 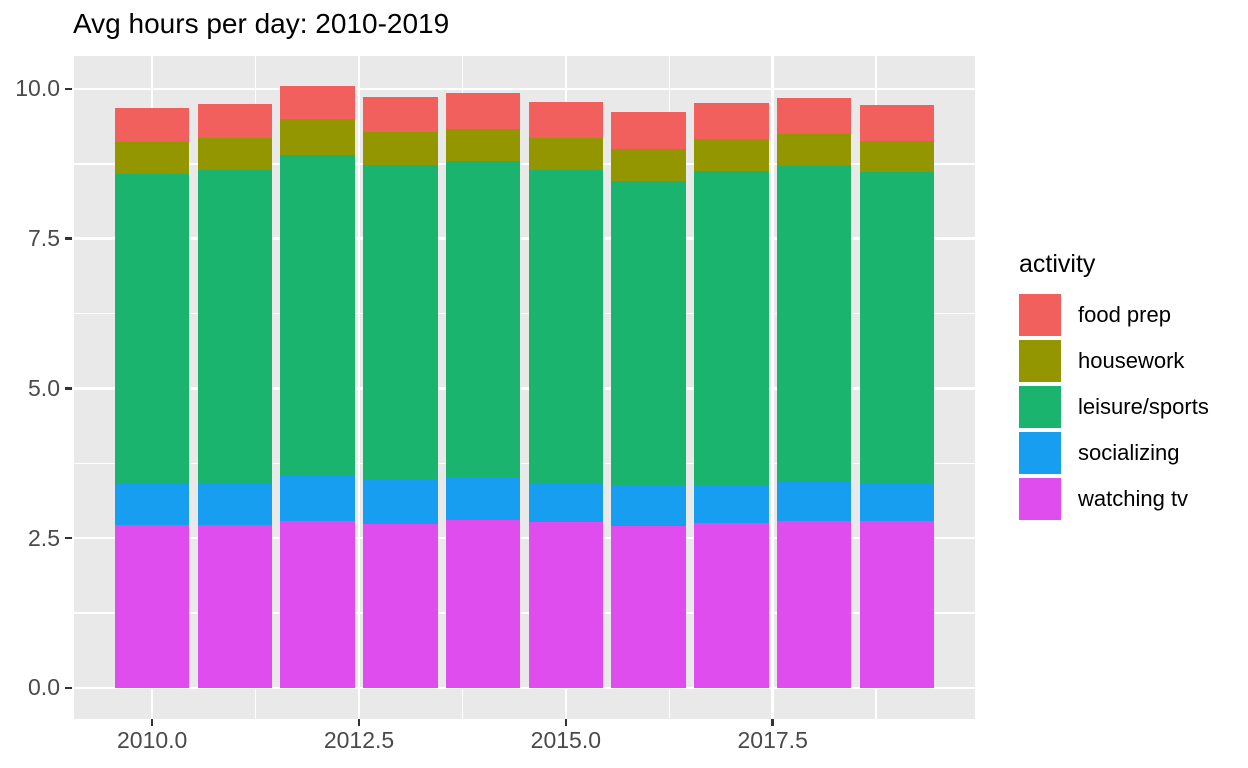 What do you see at coordinates (1131, 360) in the screenshot?
I see `legend-label: housework` at bounding box center [1131, 360].